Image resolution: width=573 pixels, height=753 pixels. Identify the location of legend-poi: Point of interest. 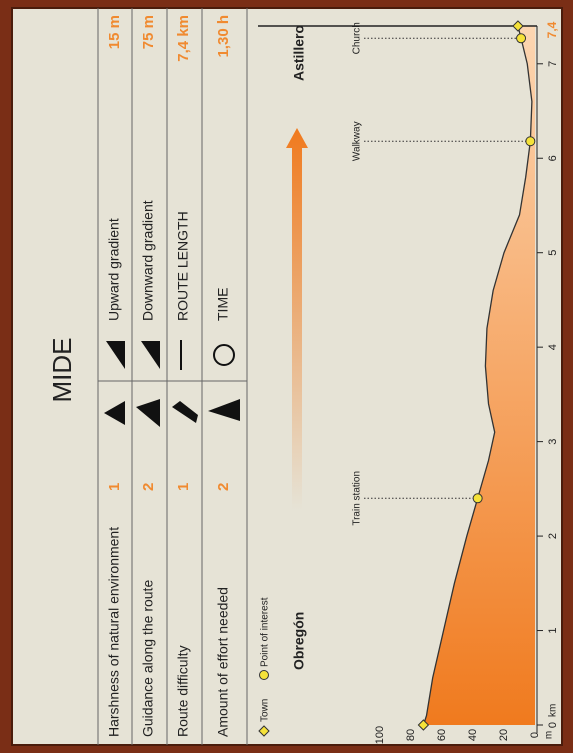
(265, 632).